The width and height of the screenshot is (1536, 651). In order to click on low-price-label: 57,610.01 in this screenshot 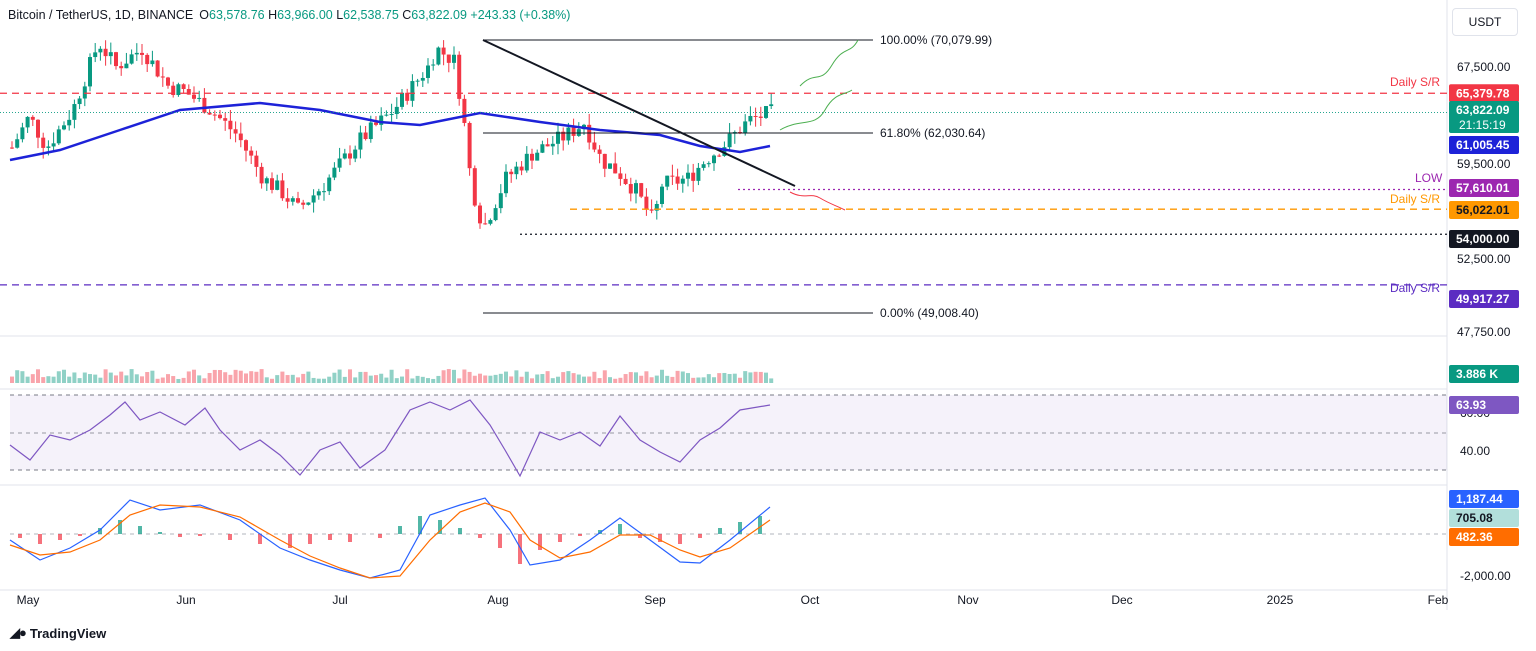, I will do `click(1483, 188)`.